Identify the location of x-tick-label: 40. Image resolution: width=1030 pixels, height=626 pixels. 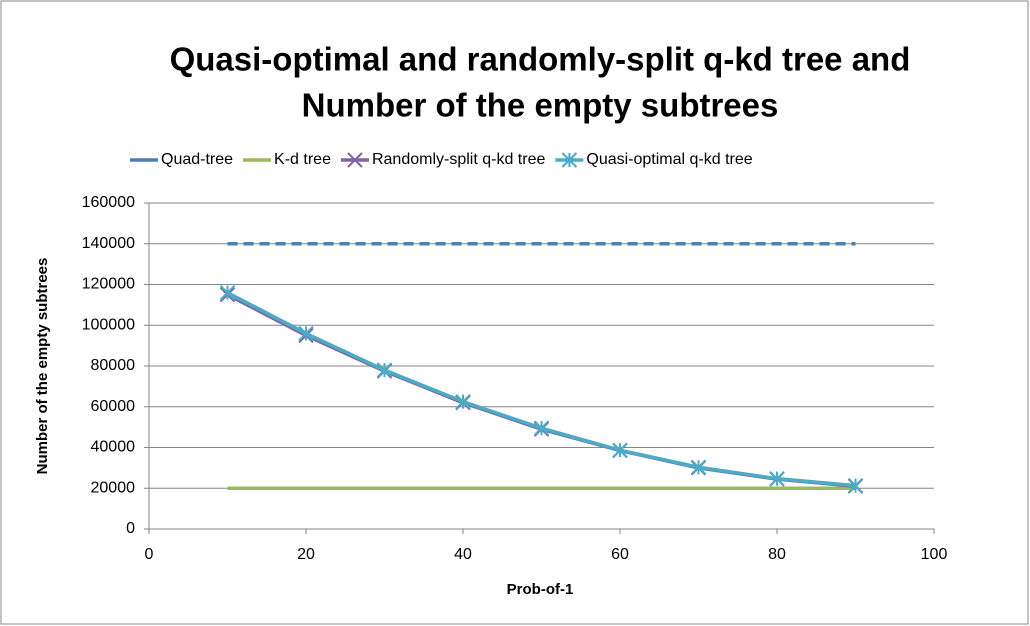
(463, 554).